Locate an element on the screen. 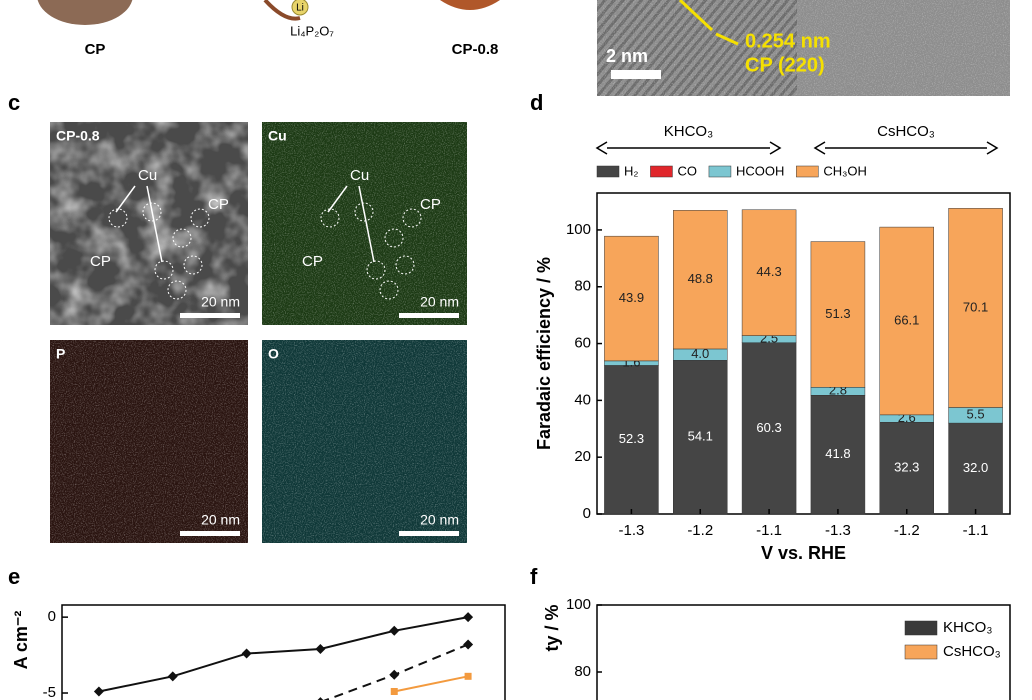  y-axis-label: A cm⁻² is located at coordinates (21, 640).